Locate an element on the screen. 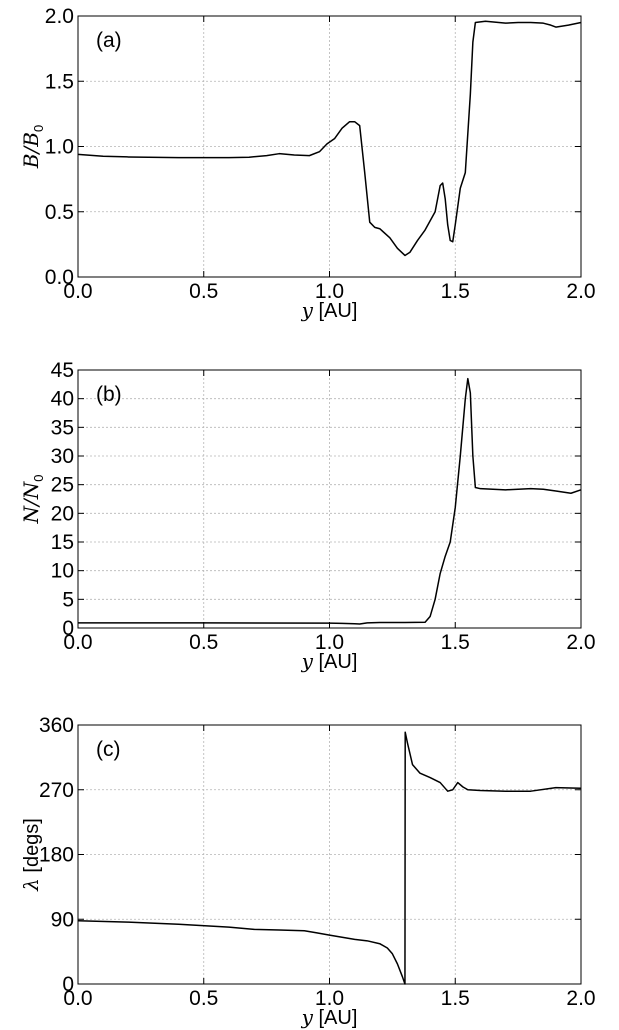 The width and height of the screenshot is (619, 1030). y-tick-label: 30 is located at coordinates (62, 456).